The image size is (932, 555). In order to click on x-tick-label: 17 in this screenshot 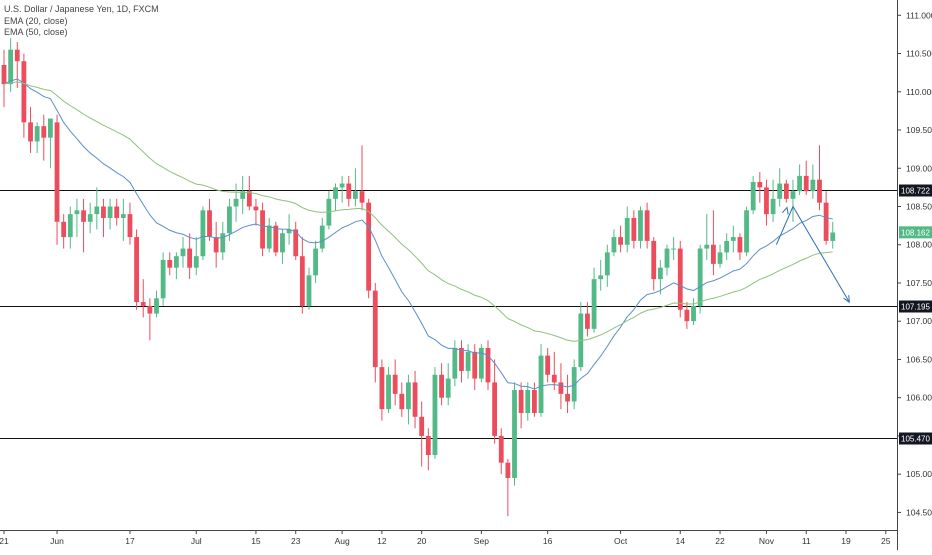, I will do `click(130, 541)`.